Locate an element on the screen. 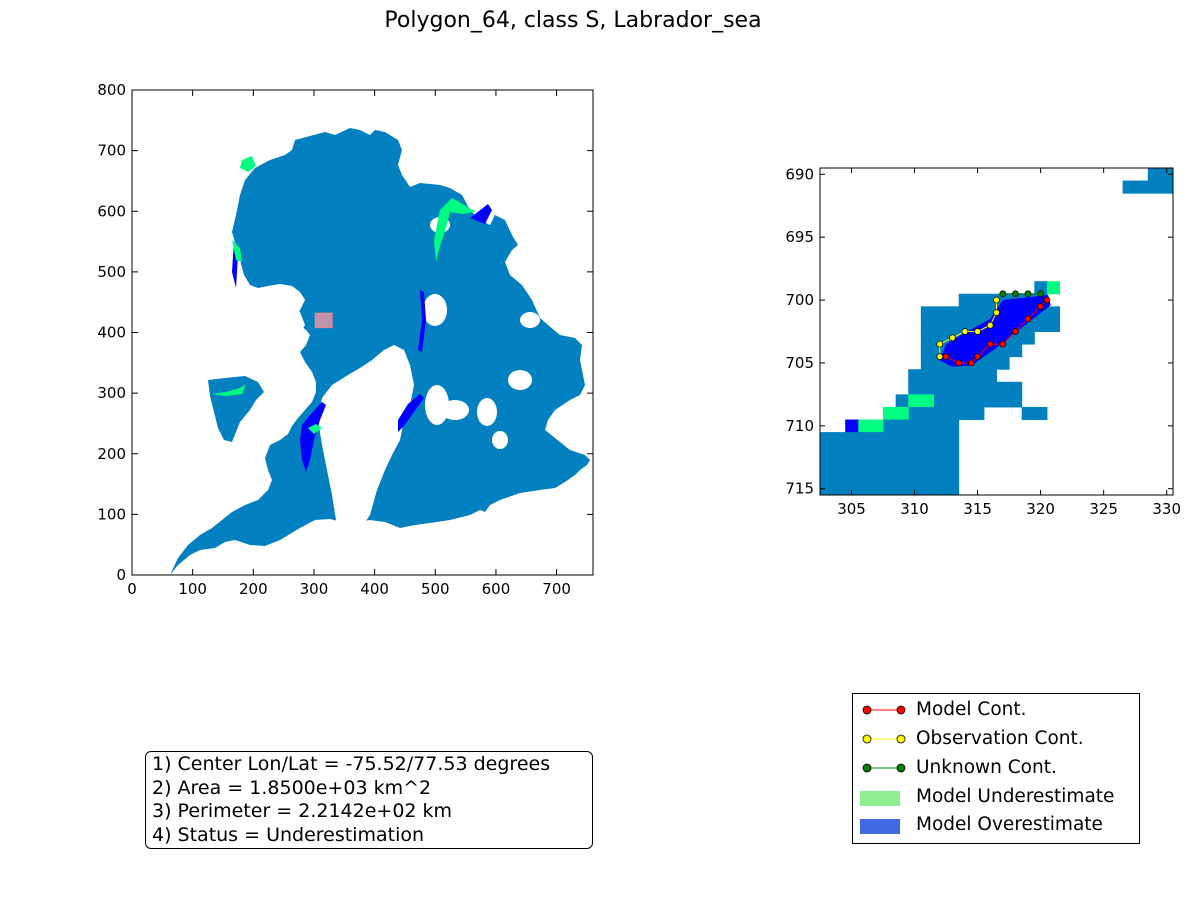 This screenshot has height=900, width=1192. y-tick-label: 0 is located at coordinates (121, 575).